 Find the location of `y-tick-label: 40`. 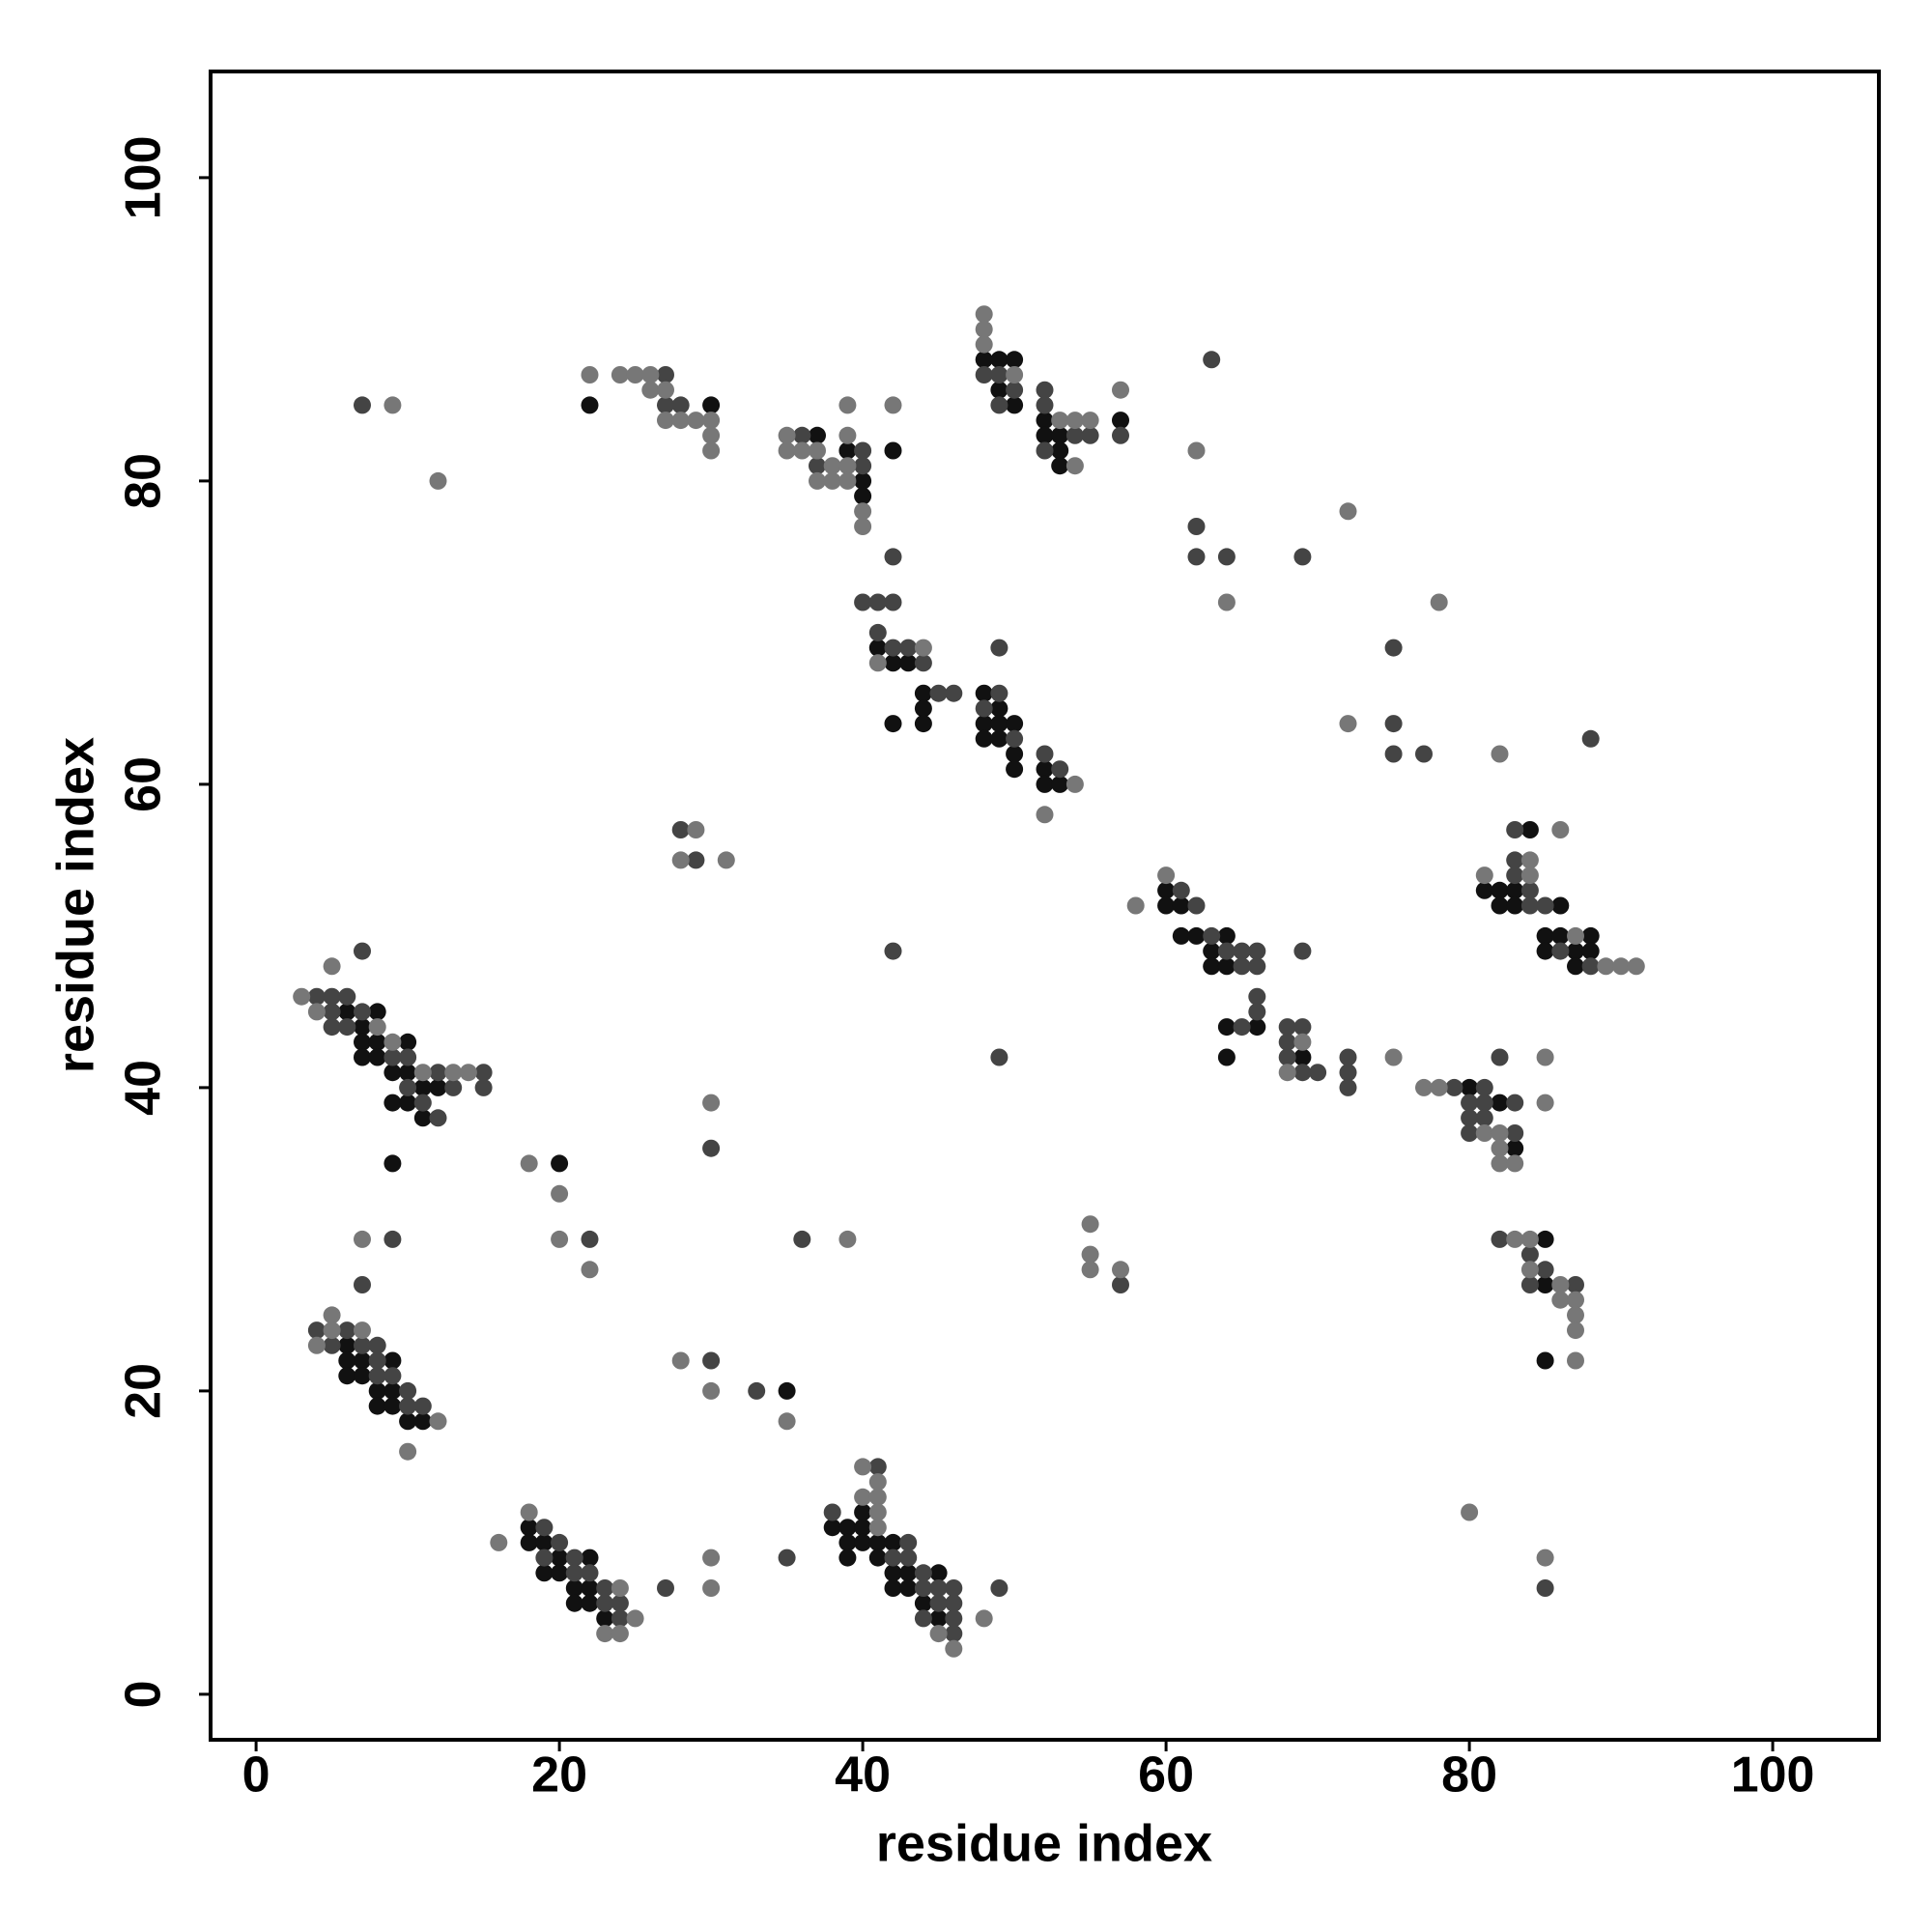

y-tick-label: 40 is located at coordinates (144, 1088).